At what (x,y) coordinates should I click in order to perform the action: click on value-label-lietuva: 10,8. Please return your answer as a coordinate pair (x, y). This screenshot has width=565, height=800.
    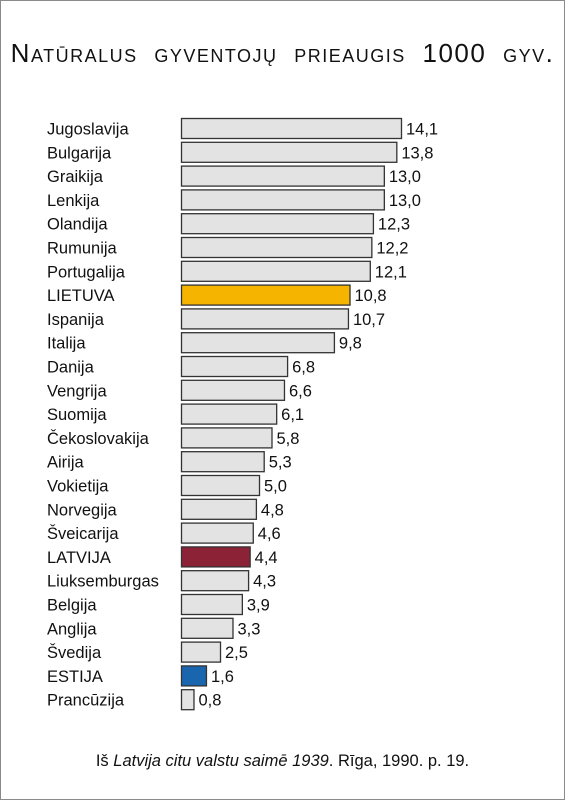
    Looking at the image, I should click on (371, 296).